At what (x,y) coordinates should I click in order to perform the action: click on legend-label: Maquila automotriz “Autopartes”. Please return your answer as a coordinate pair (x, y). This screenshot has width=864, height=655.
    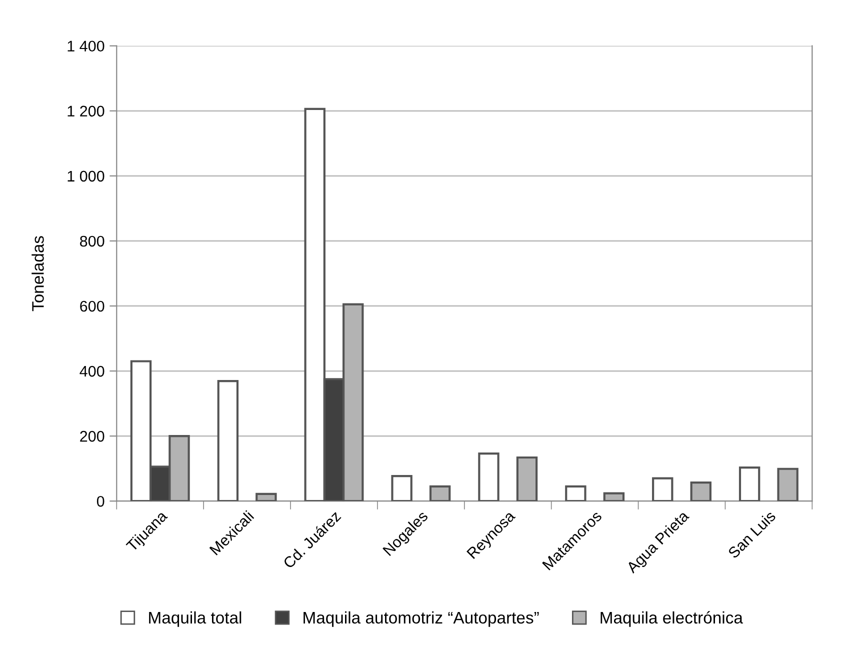
    Looking at the image, I should click on (421, 619).